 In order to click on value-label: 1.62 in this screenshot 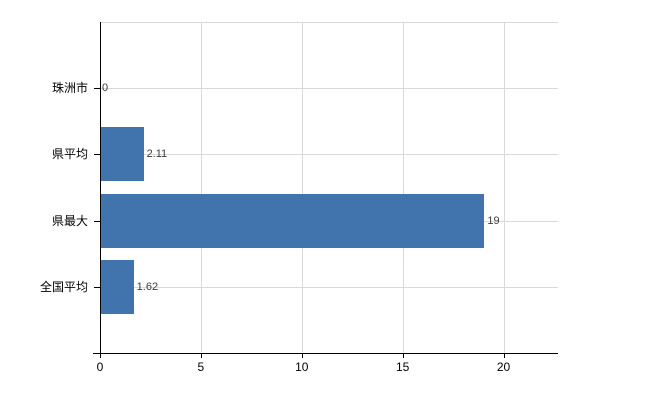, I will do `click(147, 286)`.